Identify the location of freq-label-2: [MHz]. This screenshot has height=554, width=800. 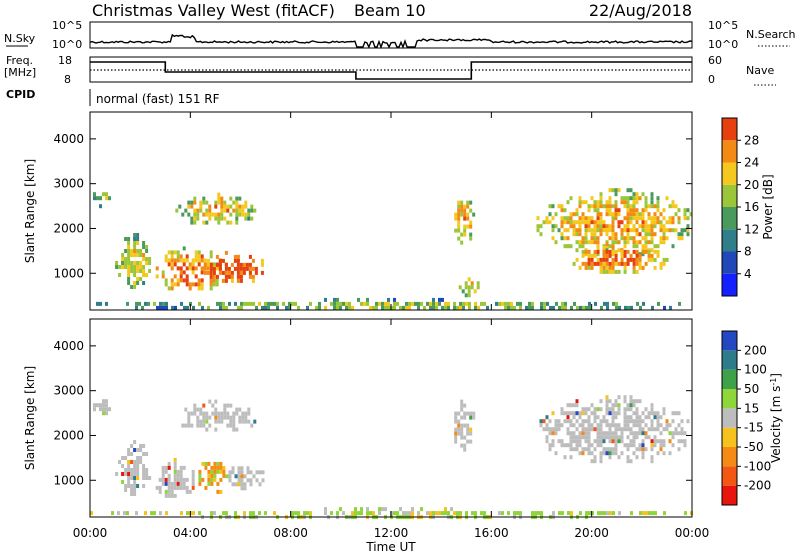
(20, 72).